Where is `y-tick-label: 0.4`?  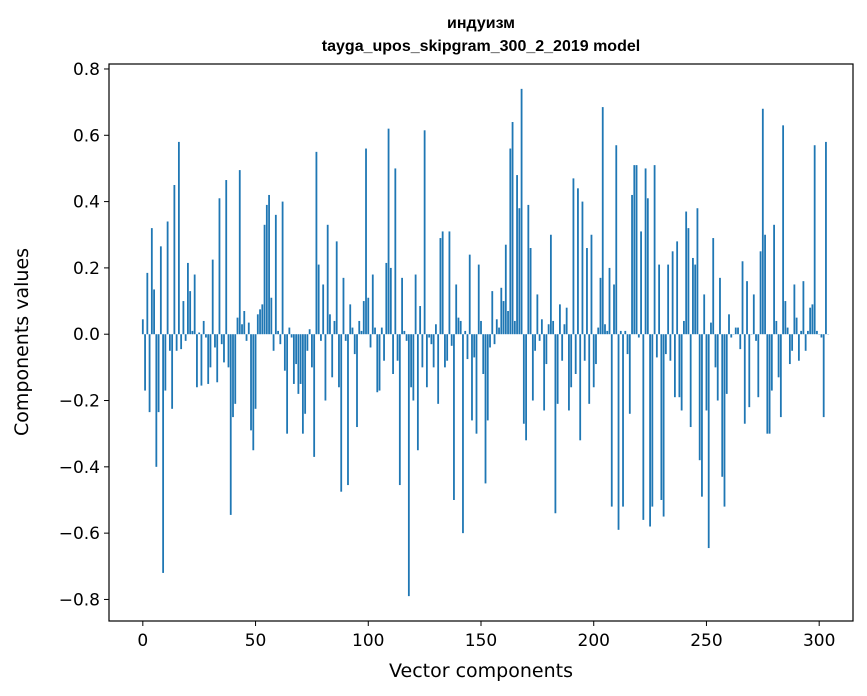
y-tick-label: 0.4 is located at coordinates (86, 203).